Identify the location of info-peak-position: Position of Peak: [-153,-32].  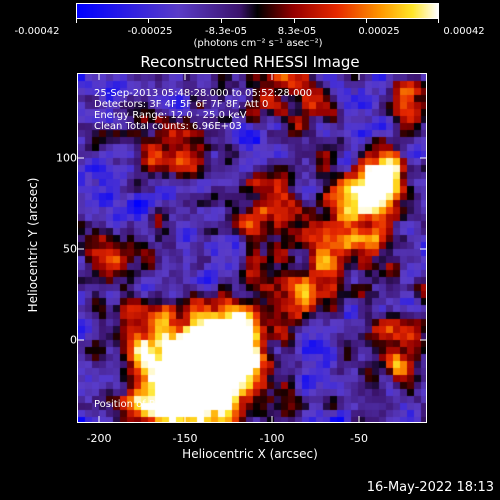
(162, 404).